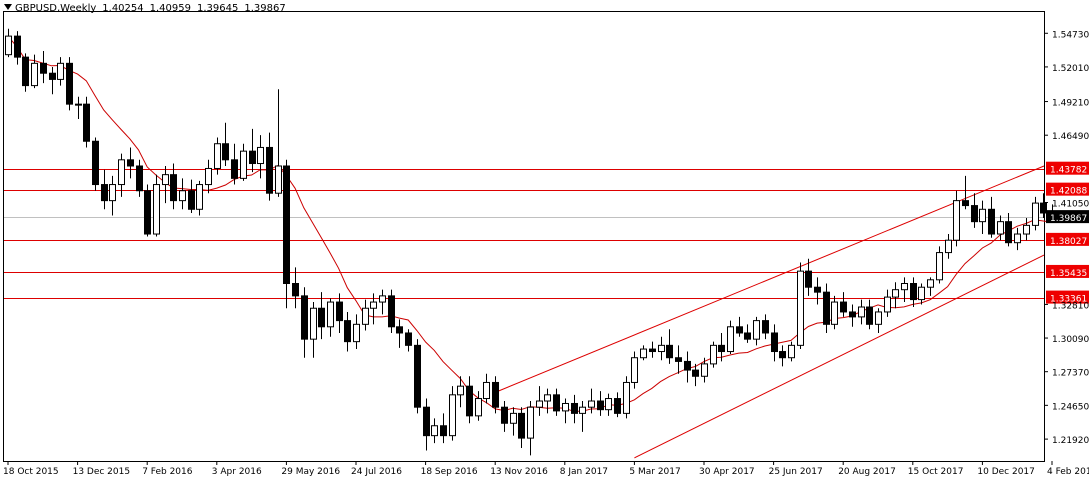 This screenshot has height=482, width=1089. I want to click on current-price-label-bg, so click(1067, 217).